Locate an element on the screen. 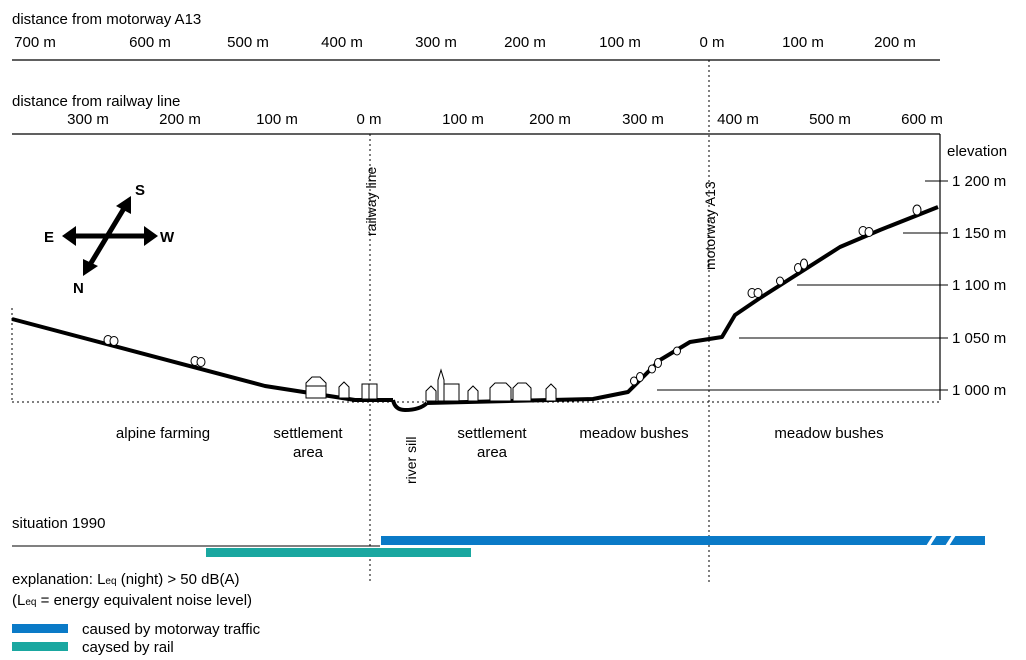  legend-label-motorway: caused by motorway traffic is located at coordinates (171, 629).